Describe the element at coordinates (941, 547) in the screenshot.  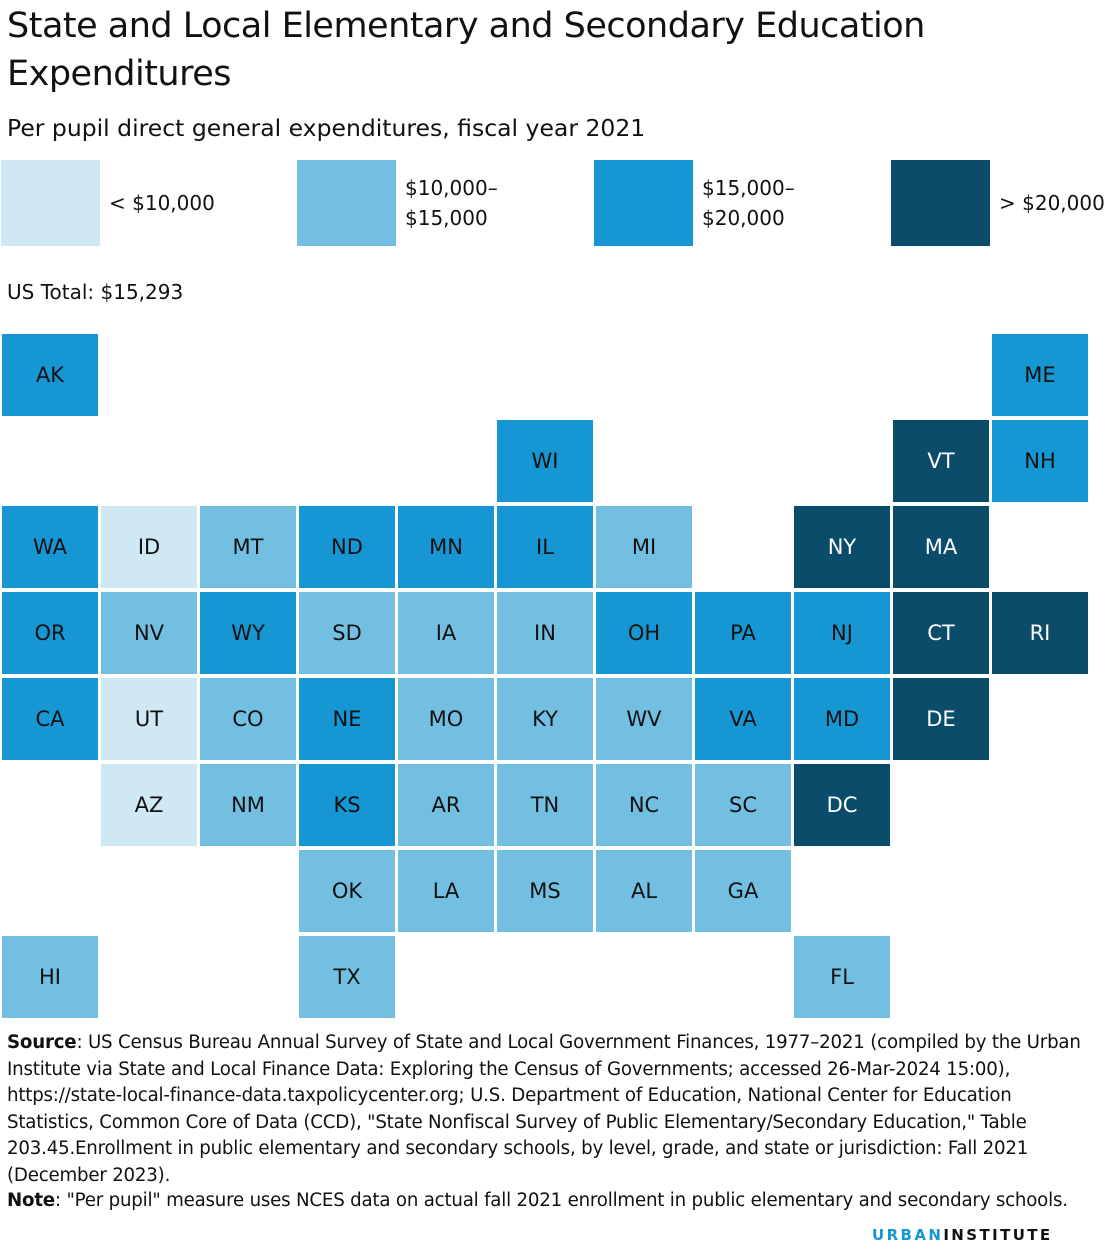
I see `state-tile-ma: MA` at that location.